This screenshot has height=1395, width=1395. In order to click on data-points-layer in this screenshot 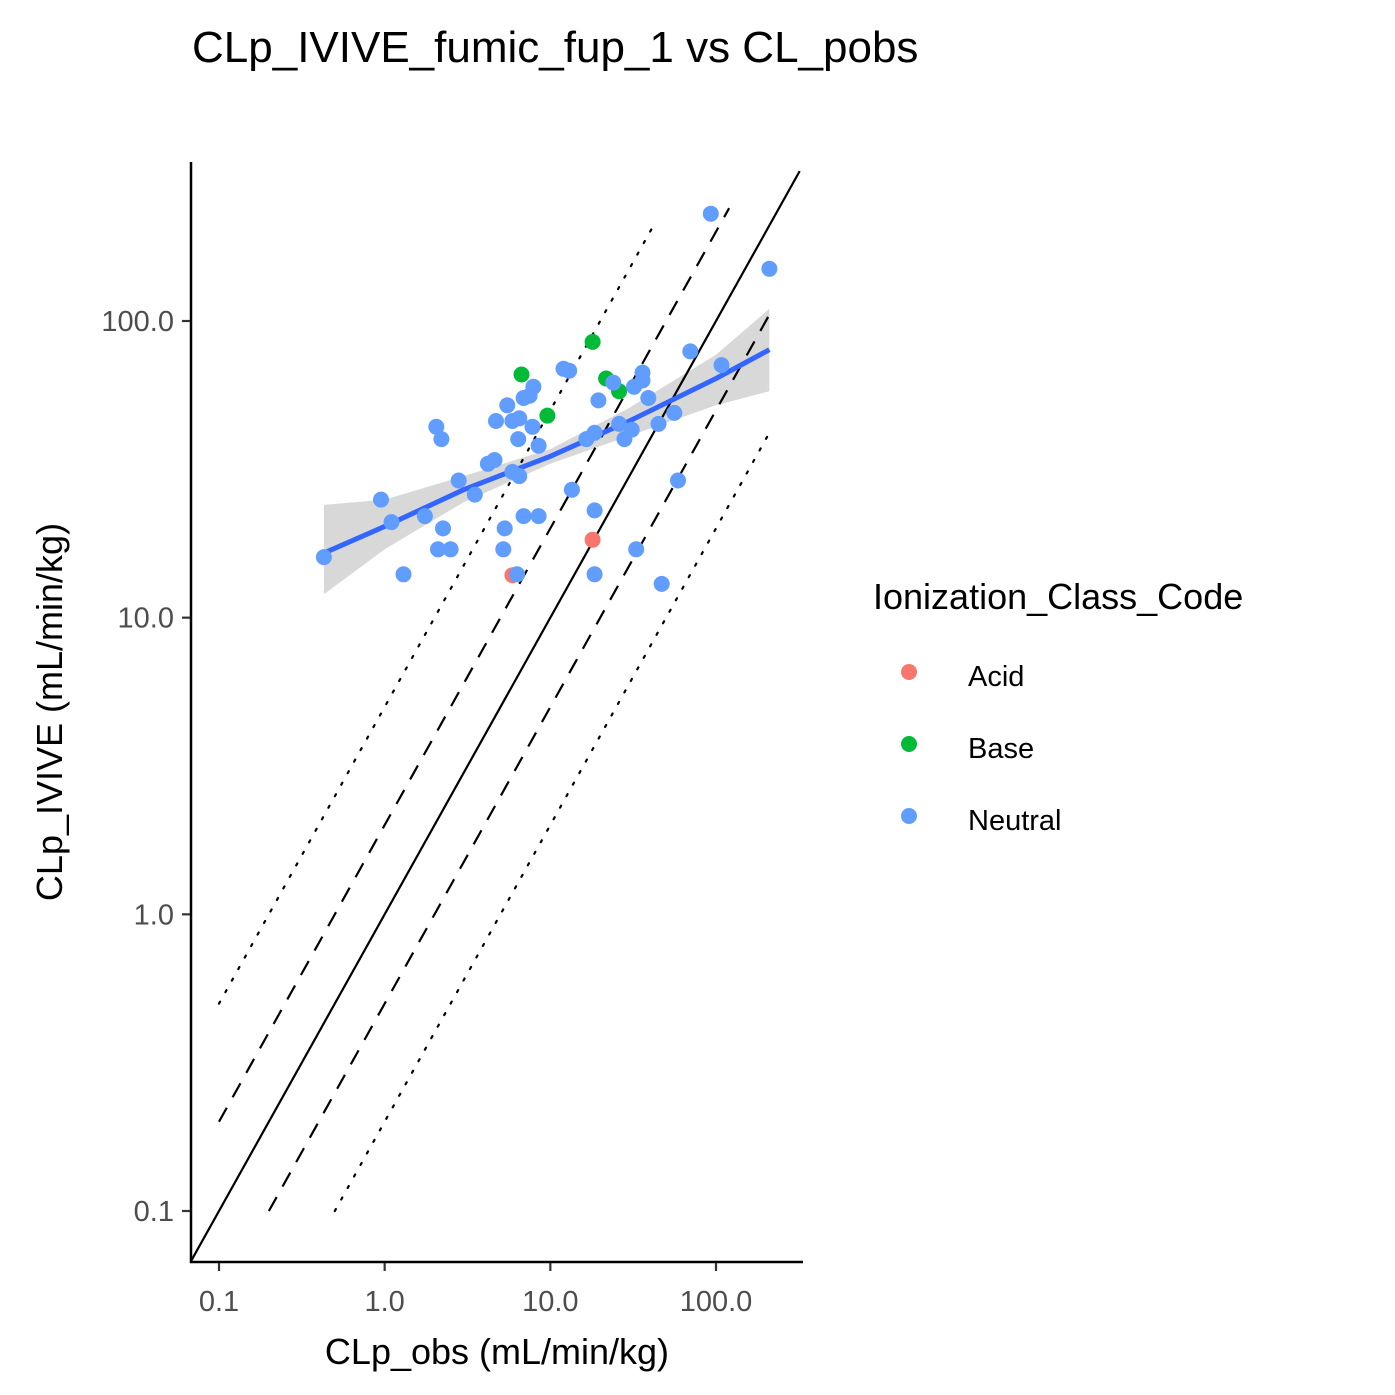, I will do `click(546, 398)`.